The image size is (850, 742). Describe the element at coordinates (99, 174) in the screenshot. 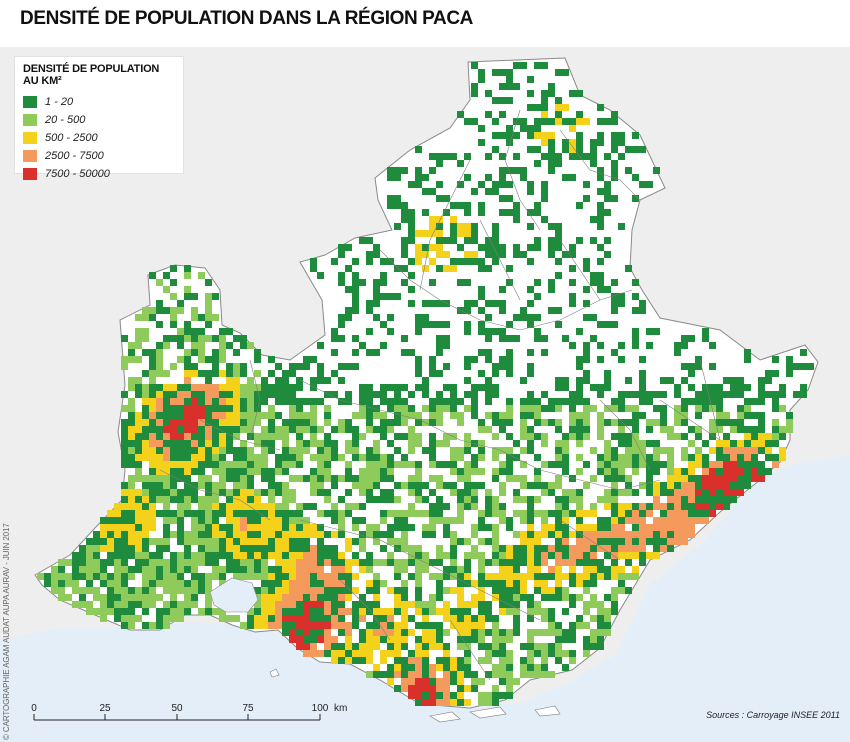

I see `legend-item: 7500 - 50000` at that location.